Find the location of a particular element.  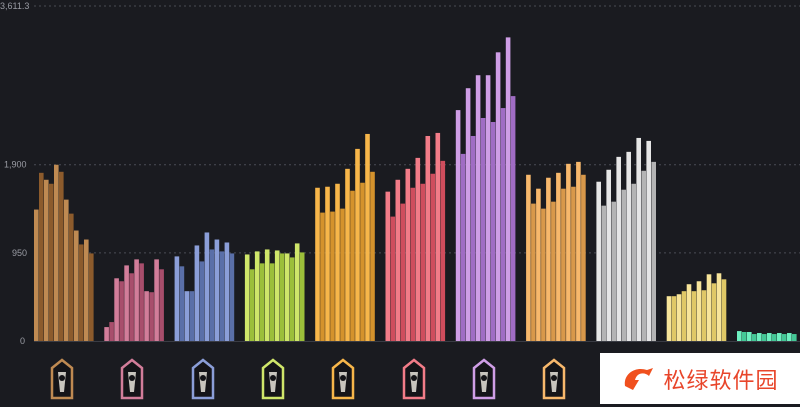

y-axis-ticks: 0 950 1,900 3,611.3 is located at coordinates (14, 173).